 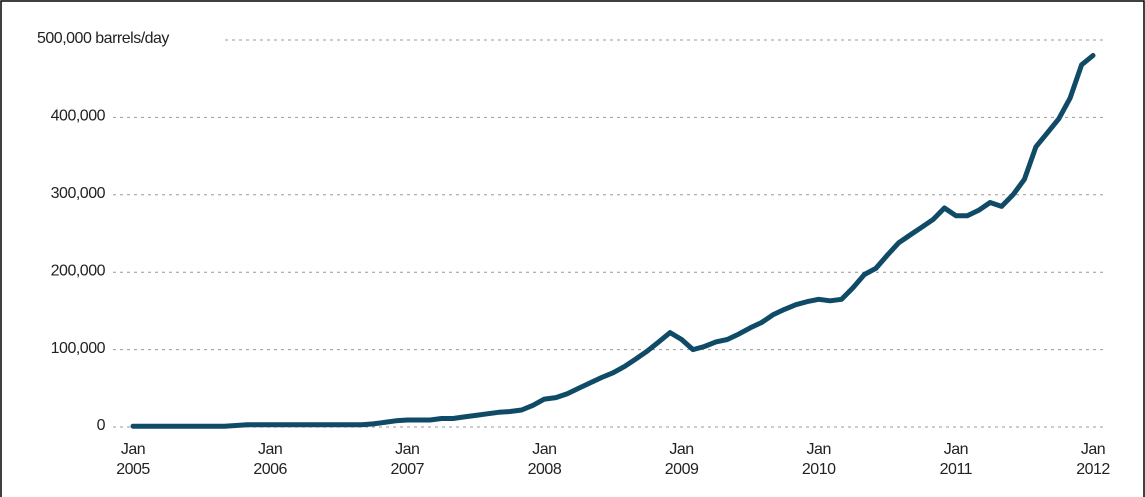 What do you see at coordinates (101, 425) in the screenshot?
I see `y-tick-label: 0` at bounding box center [101, 425].